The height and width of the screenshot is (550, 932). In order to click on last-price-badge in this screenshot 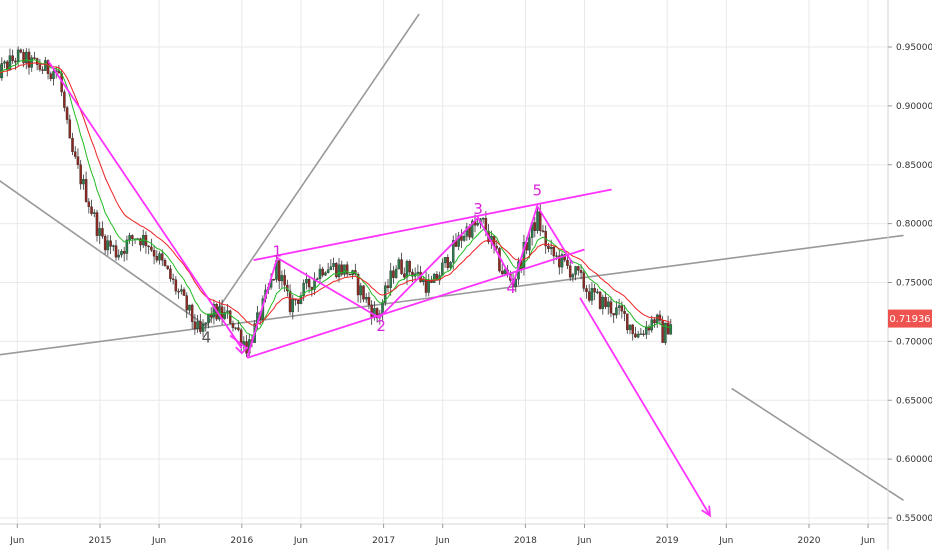, I will do `click(910, 318)`.